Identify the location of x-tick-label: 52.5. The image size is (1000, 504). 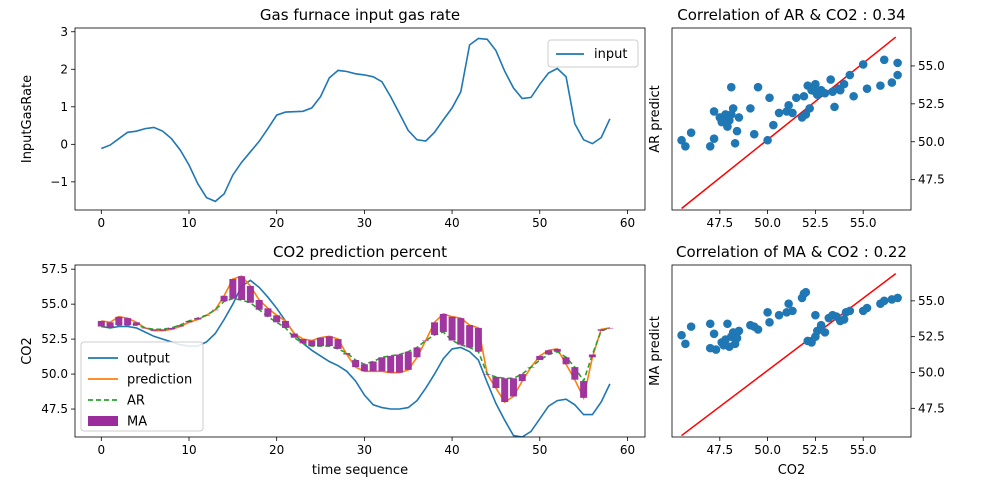
(815, 223).